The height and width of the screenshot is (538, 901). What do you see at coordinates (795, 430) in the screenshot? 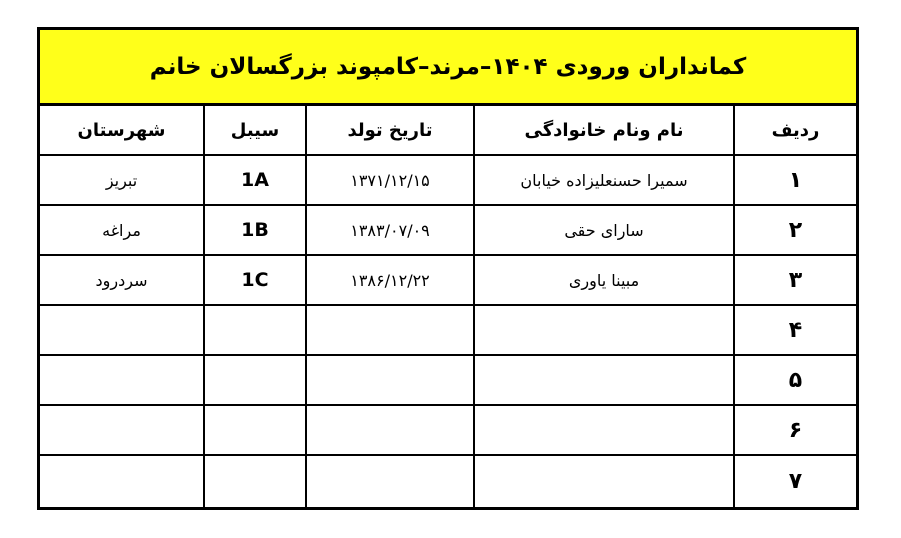
I see `row-number-cell: ۶` at bounding box center [795, 430].